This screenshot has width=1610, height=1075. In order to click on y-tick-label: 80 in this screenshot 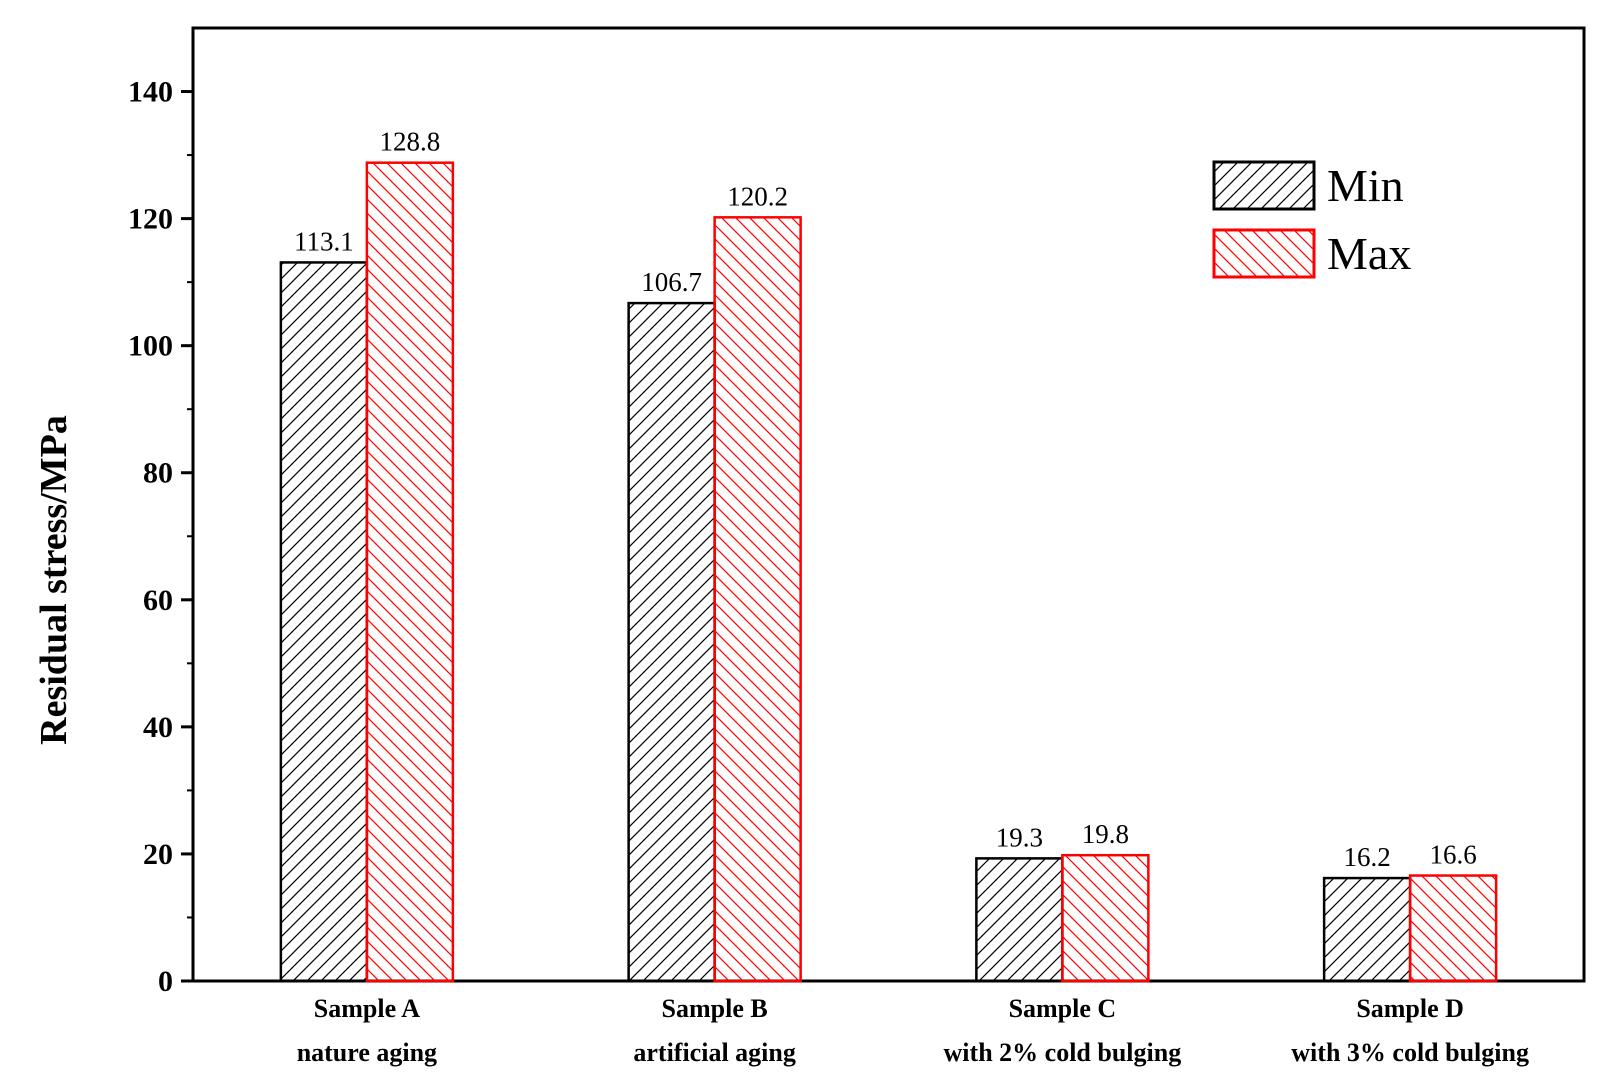, I will do `click(158, 473)`.